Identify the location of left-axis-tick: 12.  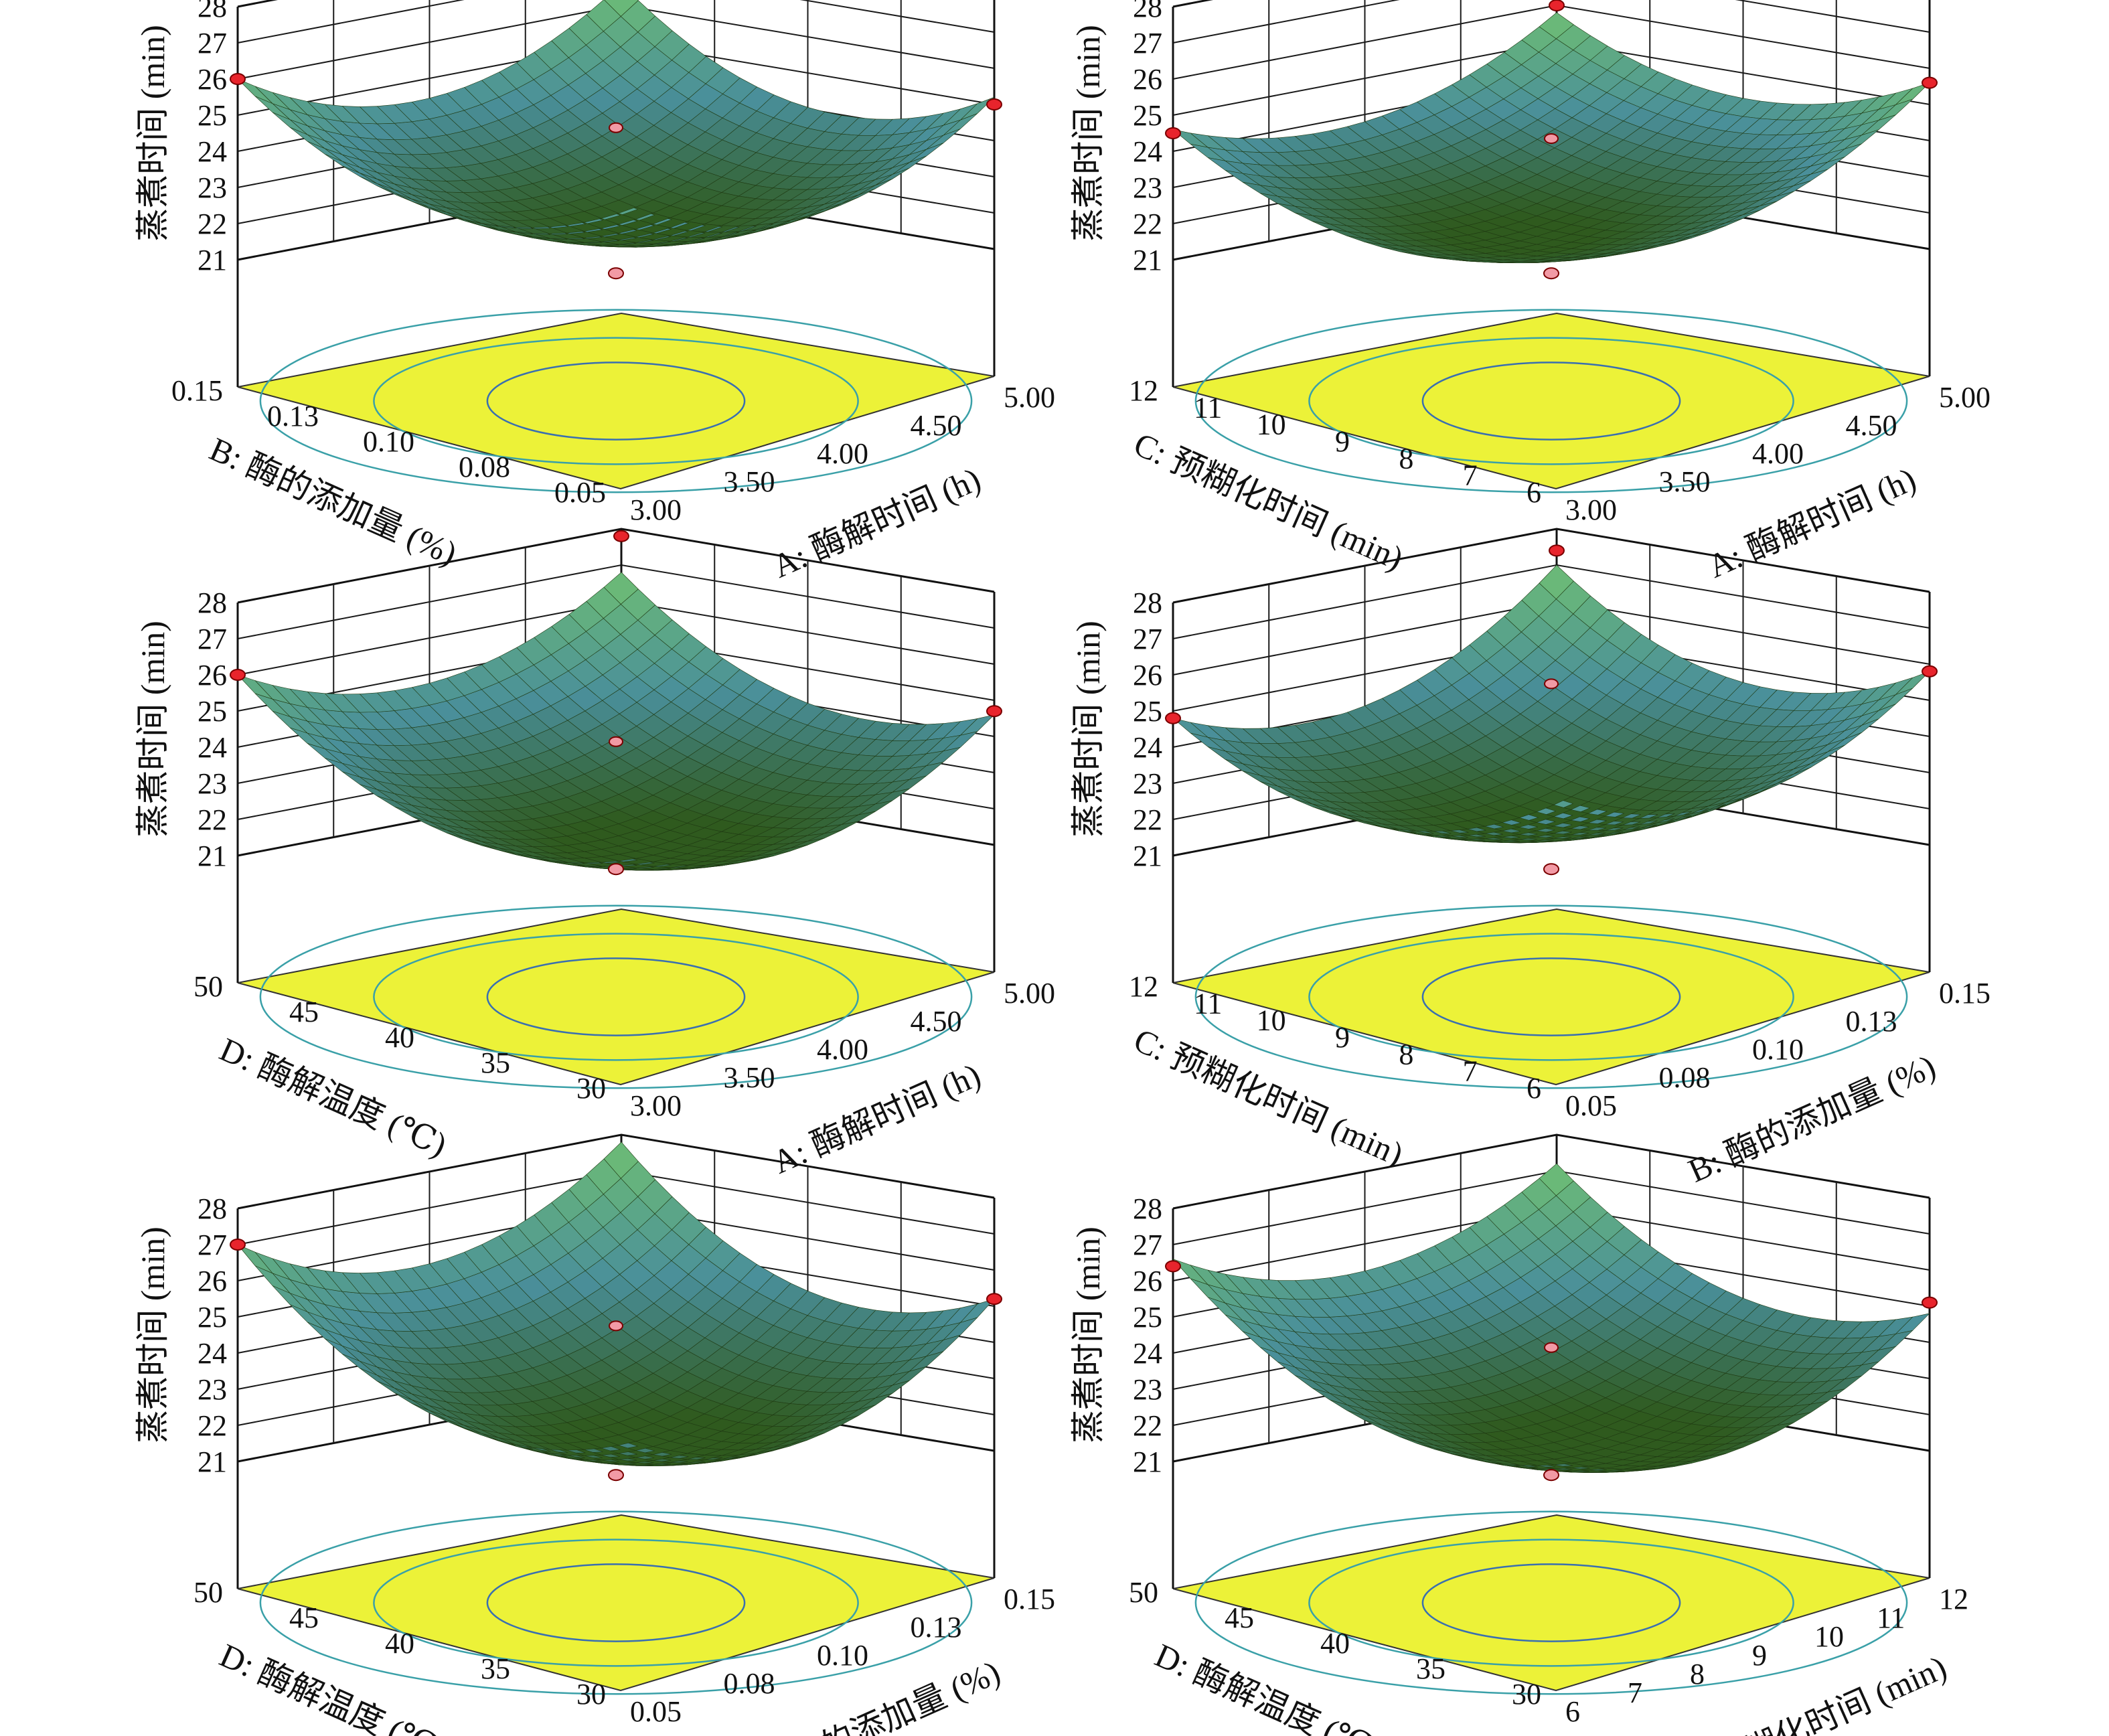
(1143, 390).